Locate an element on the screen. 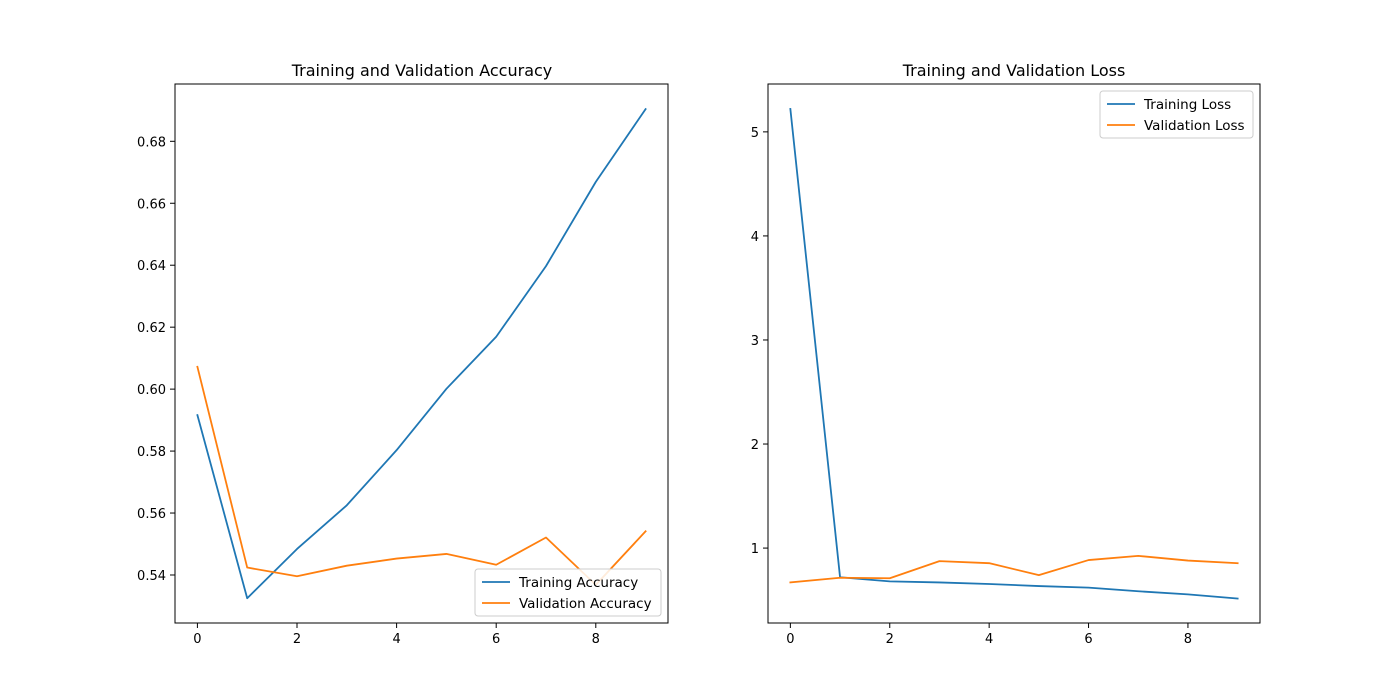 Image resolution: width=1400 pixels, height=700 pixels. loss-chart-title: Training and Validation Loss is located at coordinates (1014, 70).